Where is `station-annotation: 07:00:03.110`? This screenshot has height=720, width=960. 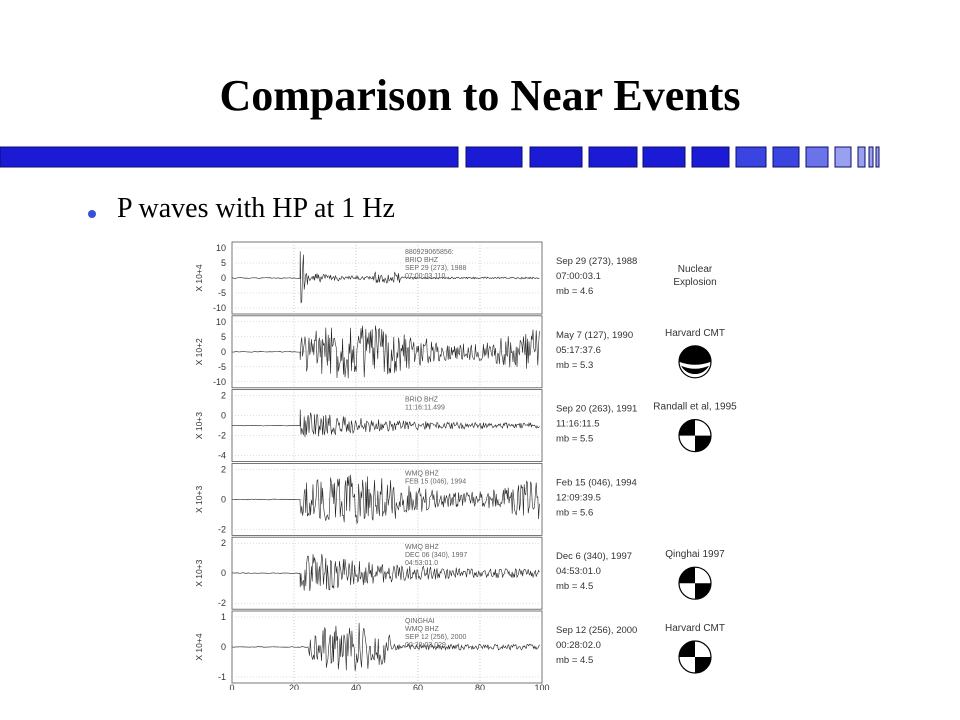
station-annotation: 07:00:03.110 is located at coordinates (425, 276).